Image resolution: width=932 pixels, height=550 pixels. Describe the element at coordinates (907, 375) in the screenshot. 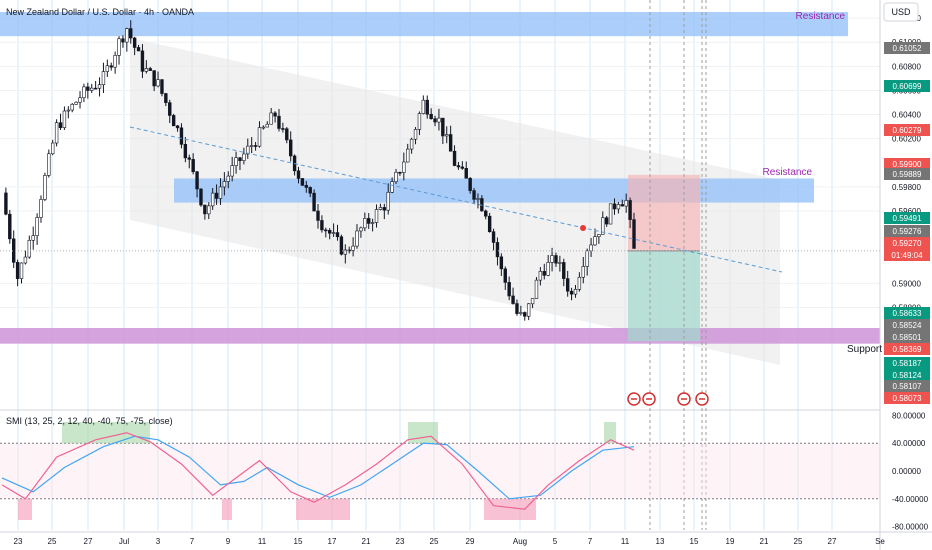

I see `price-tag-label: 0.58124` at that location.